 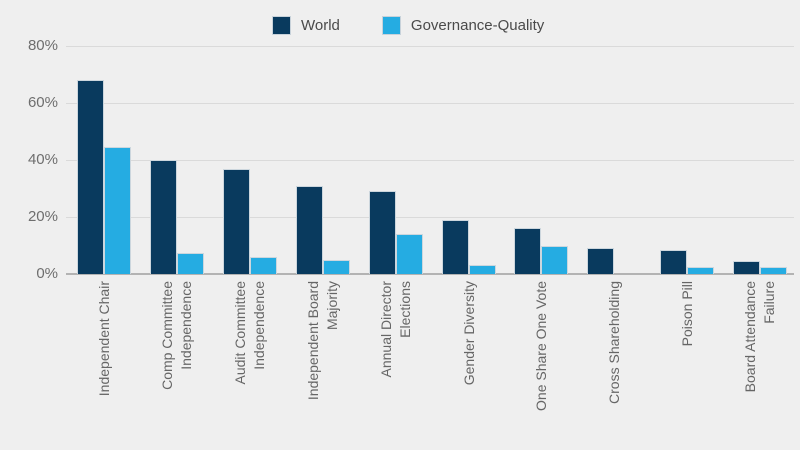 I want to click on bar-world-comp-committee-independence, so click(x=163, y=217).